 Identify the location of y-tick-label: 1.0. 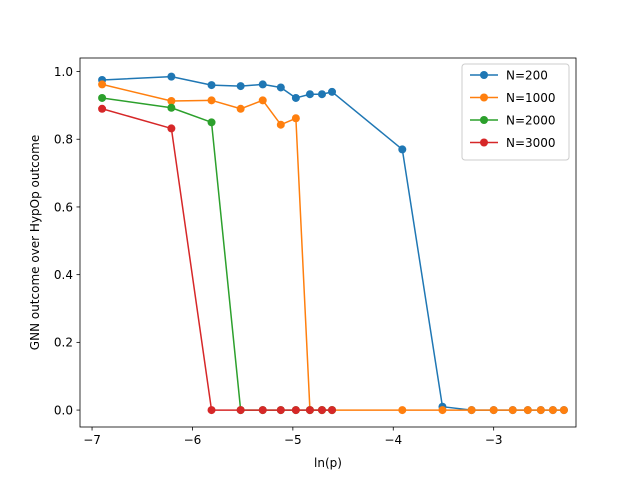
(63, 72).